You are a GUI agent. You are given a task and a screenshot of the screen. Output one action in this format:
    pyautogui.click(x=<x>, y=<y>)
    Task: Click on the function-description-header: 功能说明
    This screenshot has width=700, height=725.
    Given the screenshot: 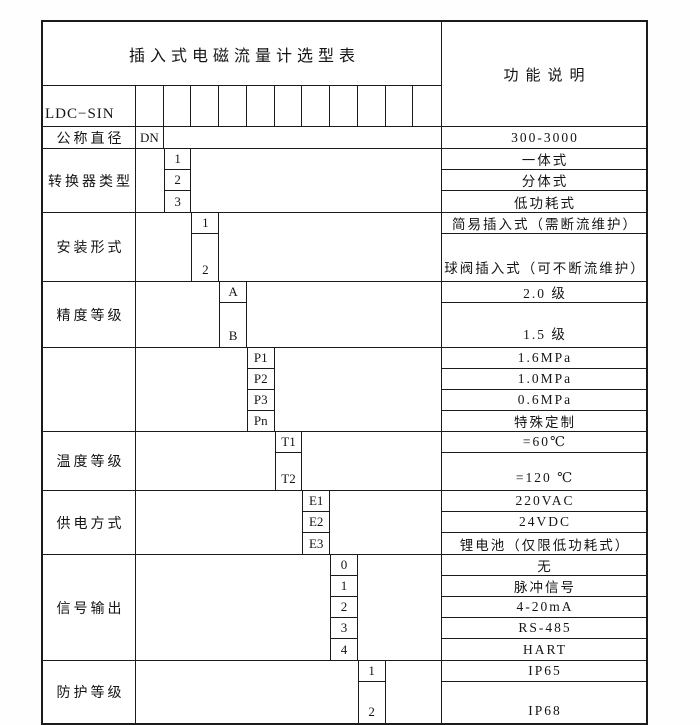 What is the action you would take?
    pyautogui.click(x=543, y=74)
    